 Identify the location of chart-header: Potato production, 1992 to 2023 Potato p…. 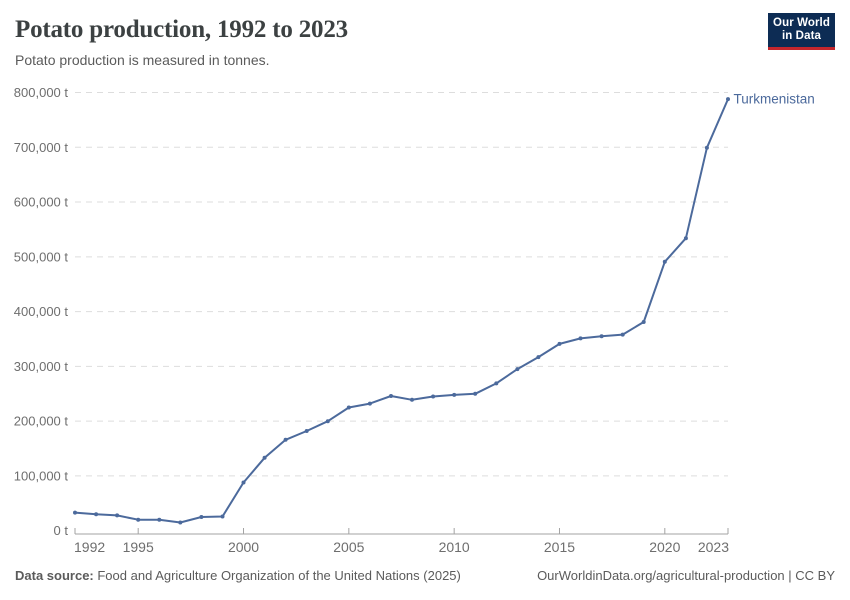
(385, 42).